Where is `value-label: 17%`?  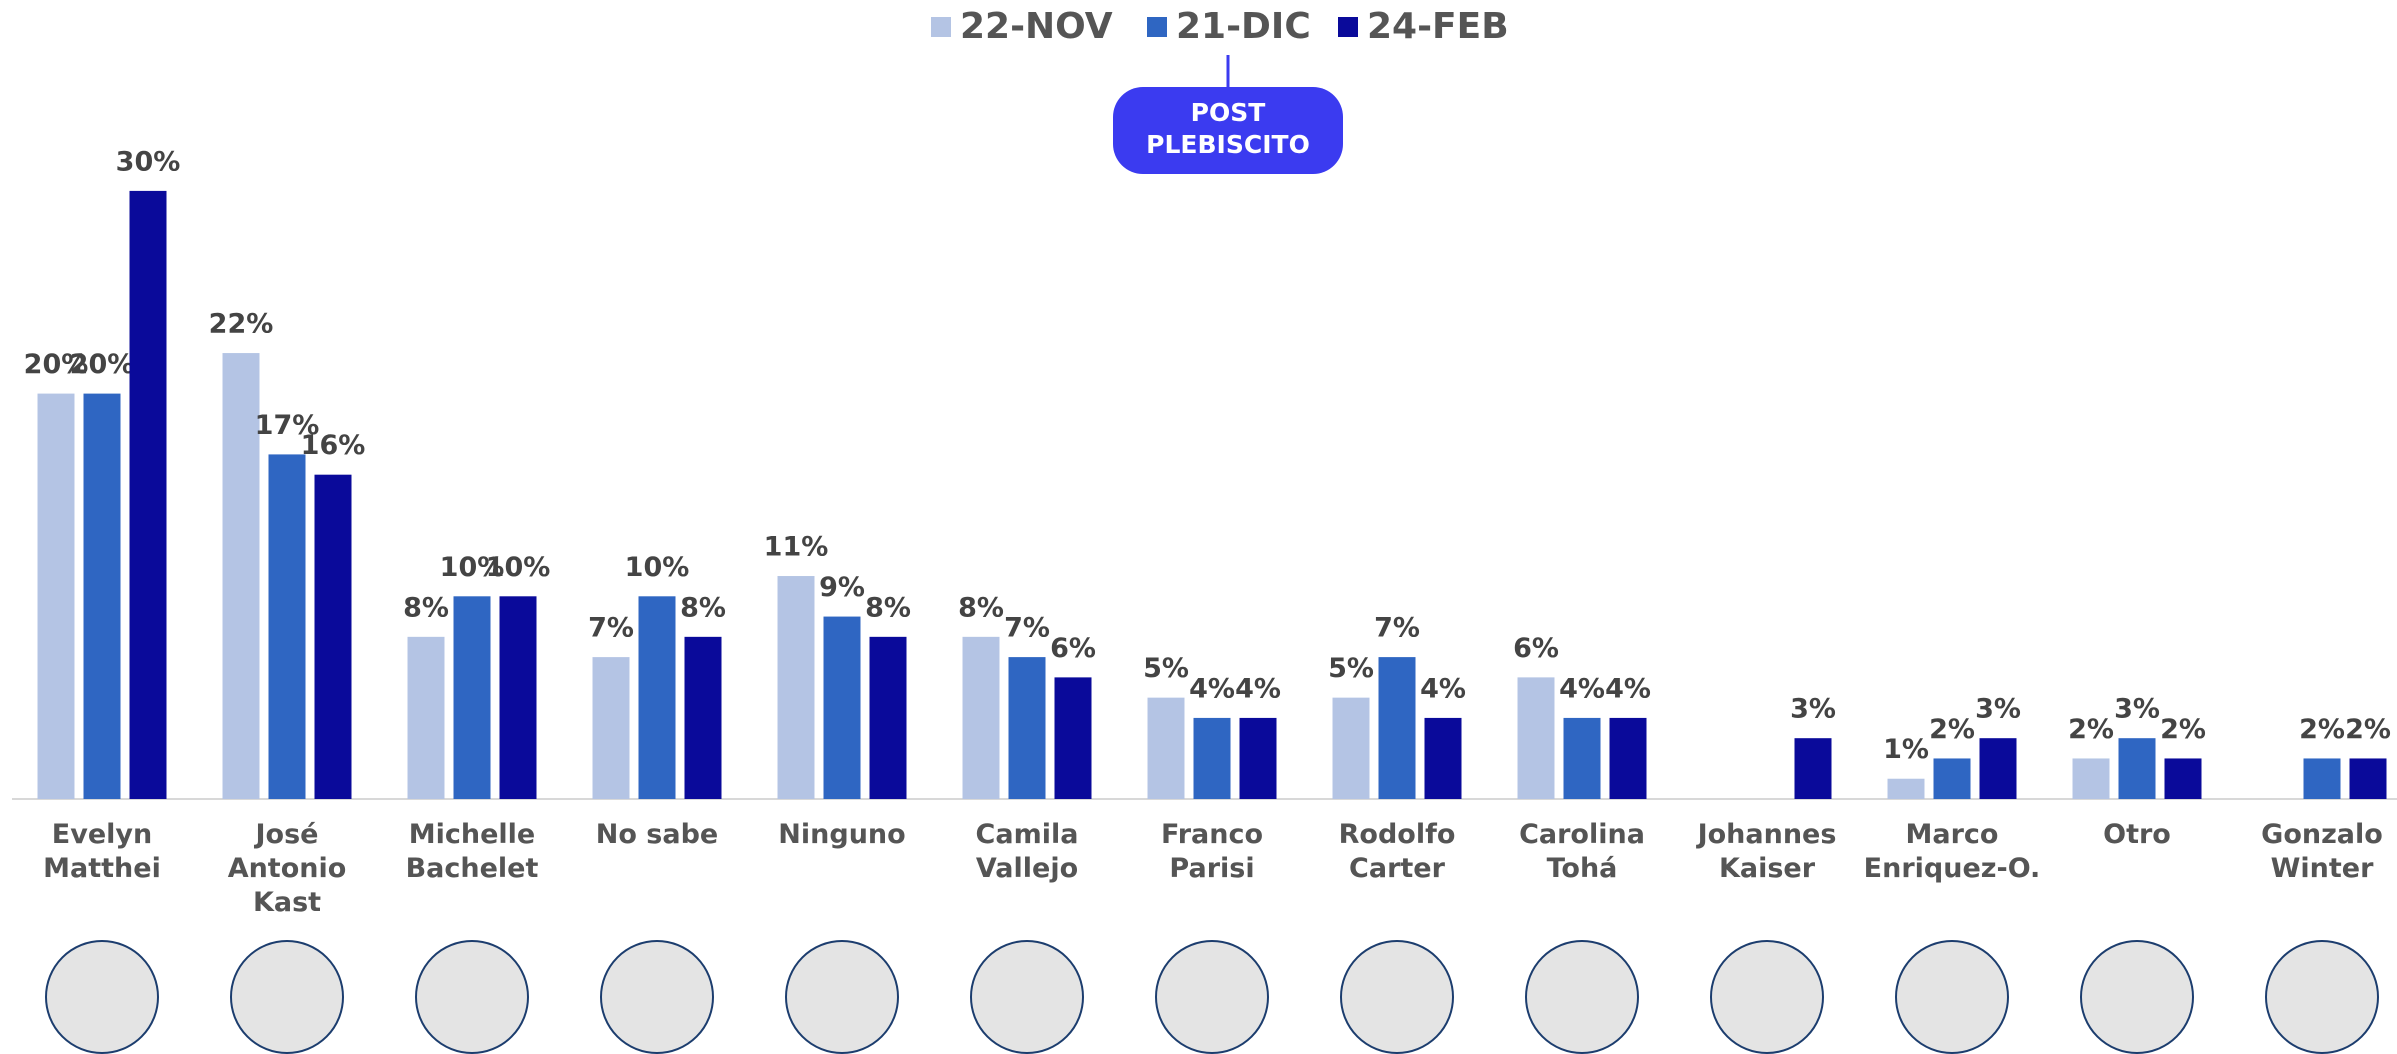 value-label: 17% is located at coordinates (287, 425).